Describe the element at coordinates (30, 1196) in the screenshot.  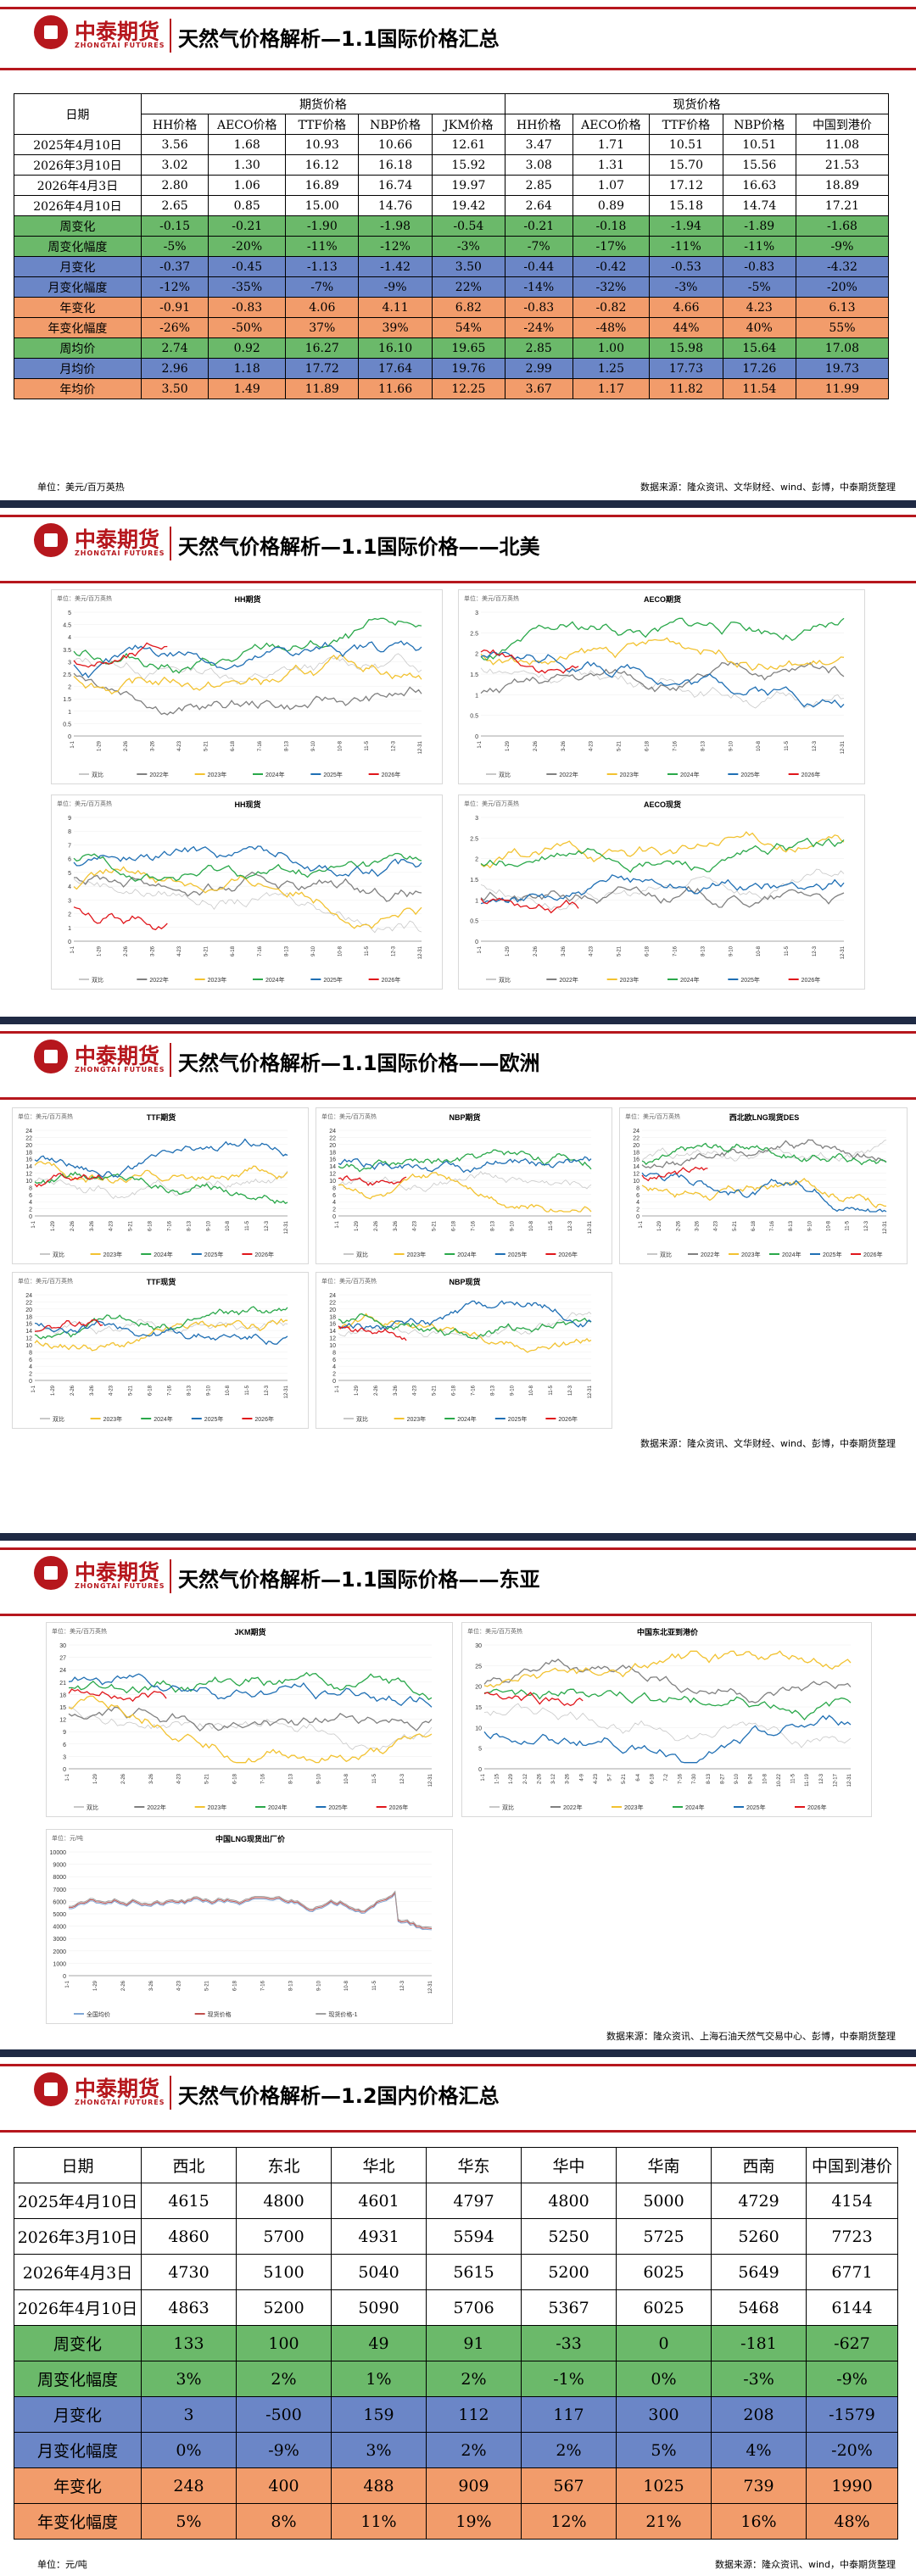
I see `y-tick-label: 6` at that location.